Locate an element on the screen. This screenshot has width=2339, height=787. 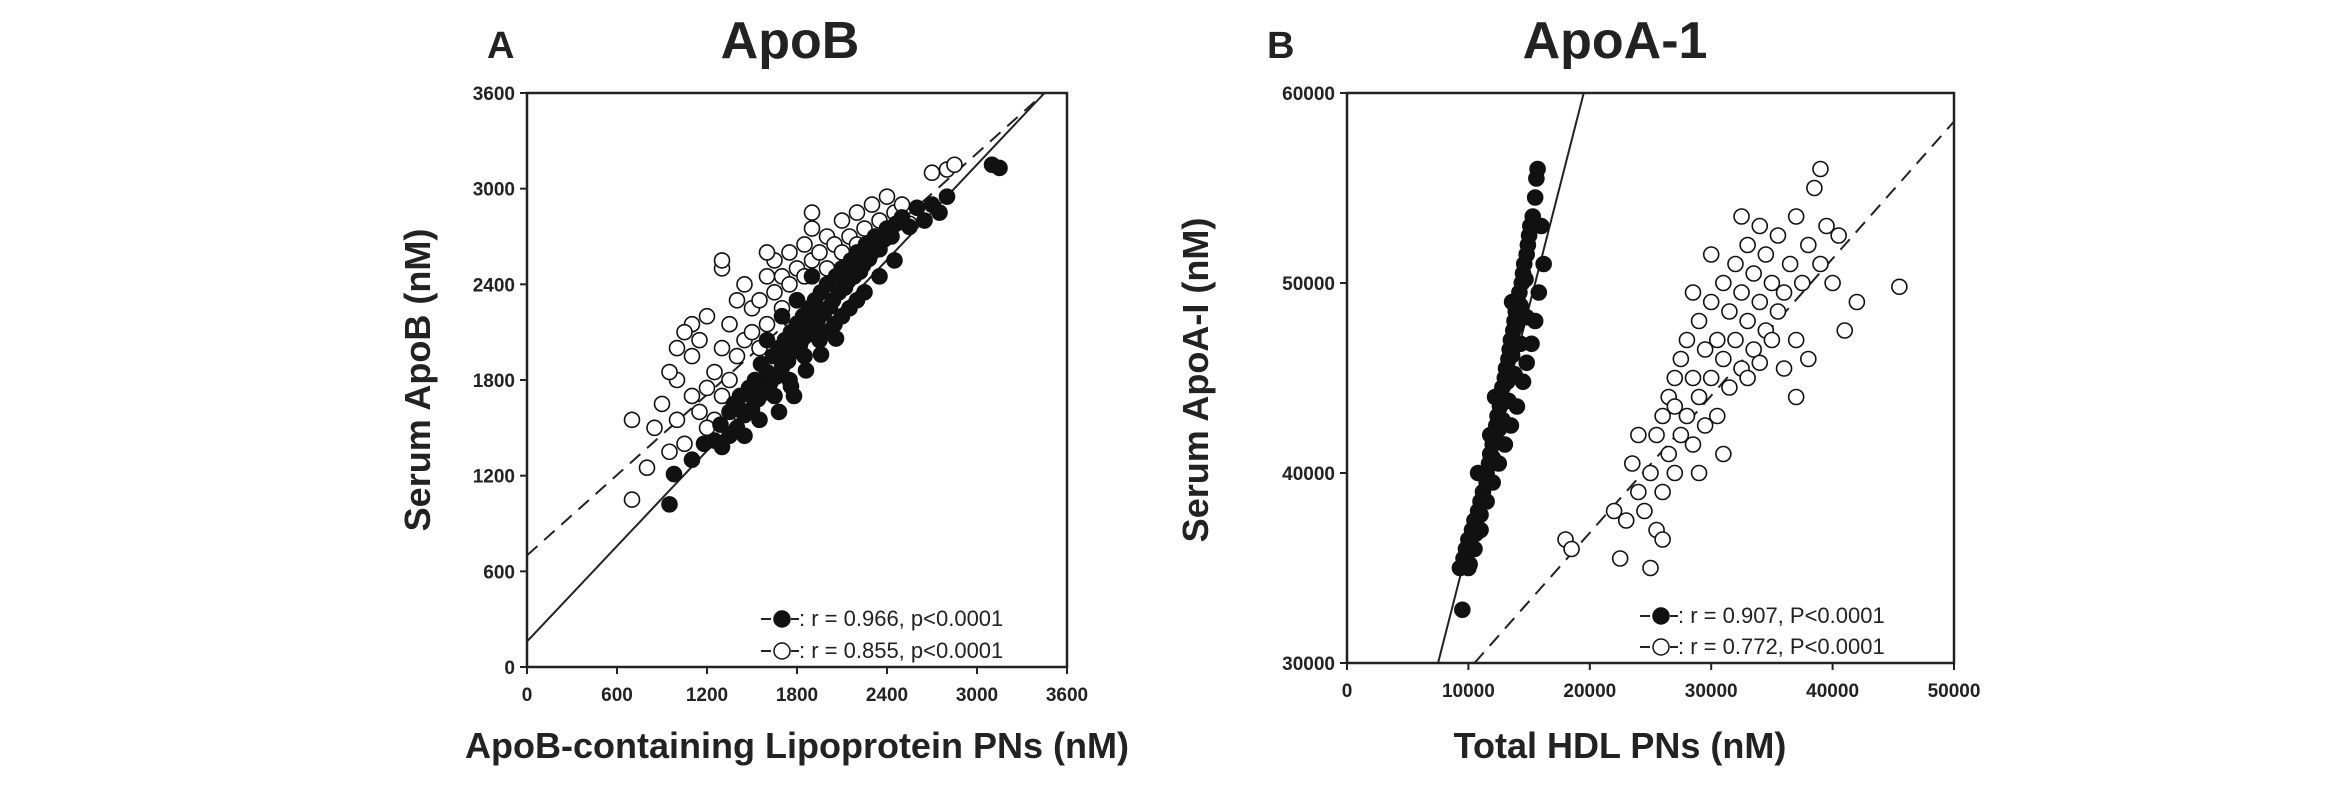
panel-b-x-tick-label: 0 is located at coordinates (1347, 691).